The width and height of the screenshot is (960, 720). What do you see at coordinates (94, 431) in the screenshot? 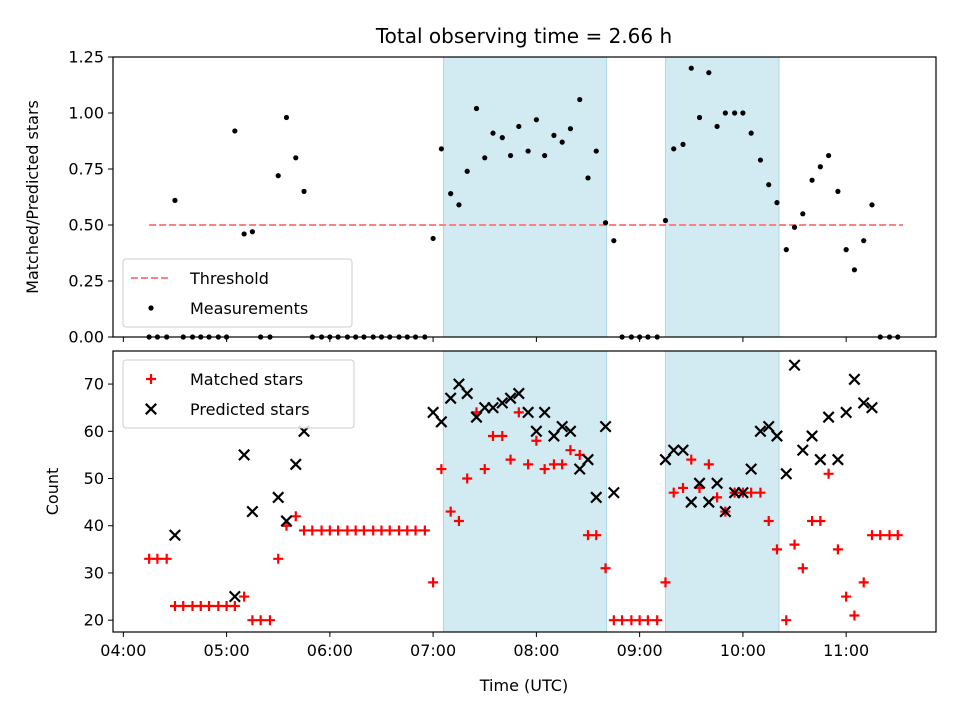
I see `y-tick-label: 60` at bounding box center [94, 431].